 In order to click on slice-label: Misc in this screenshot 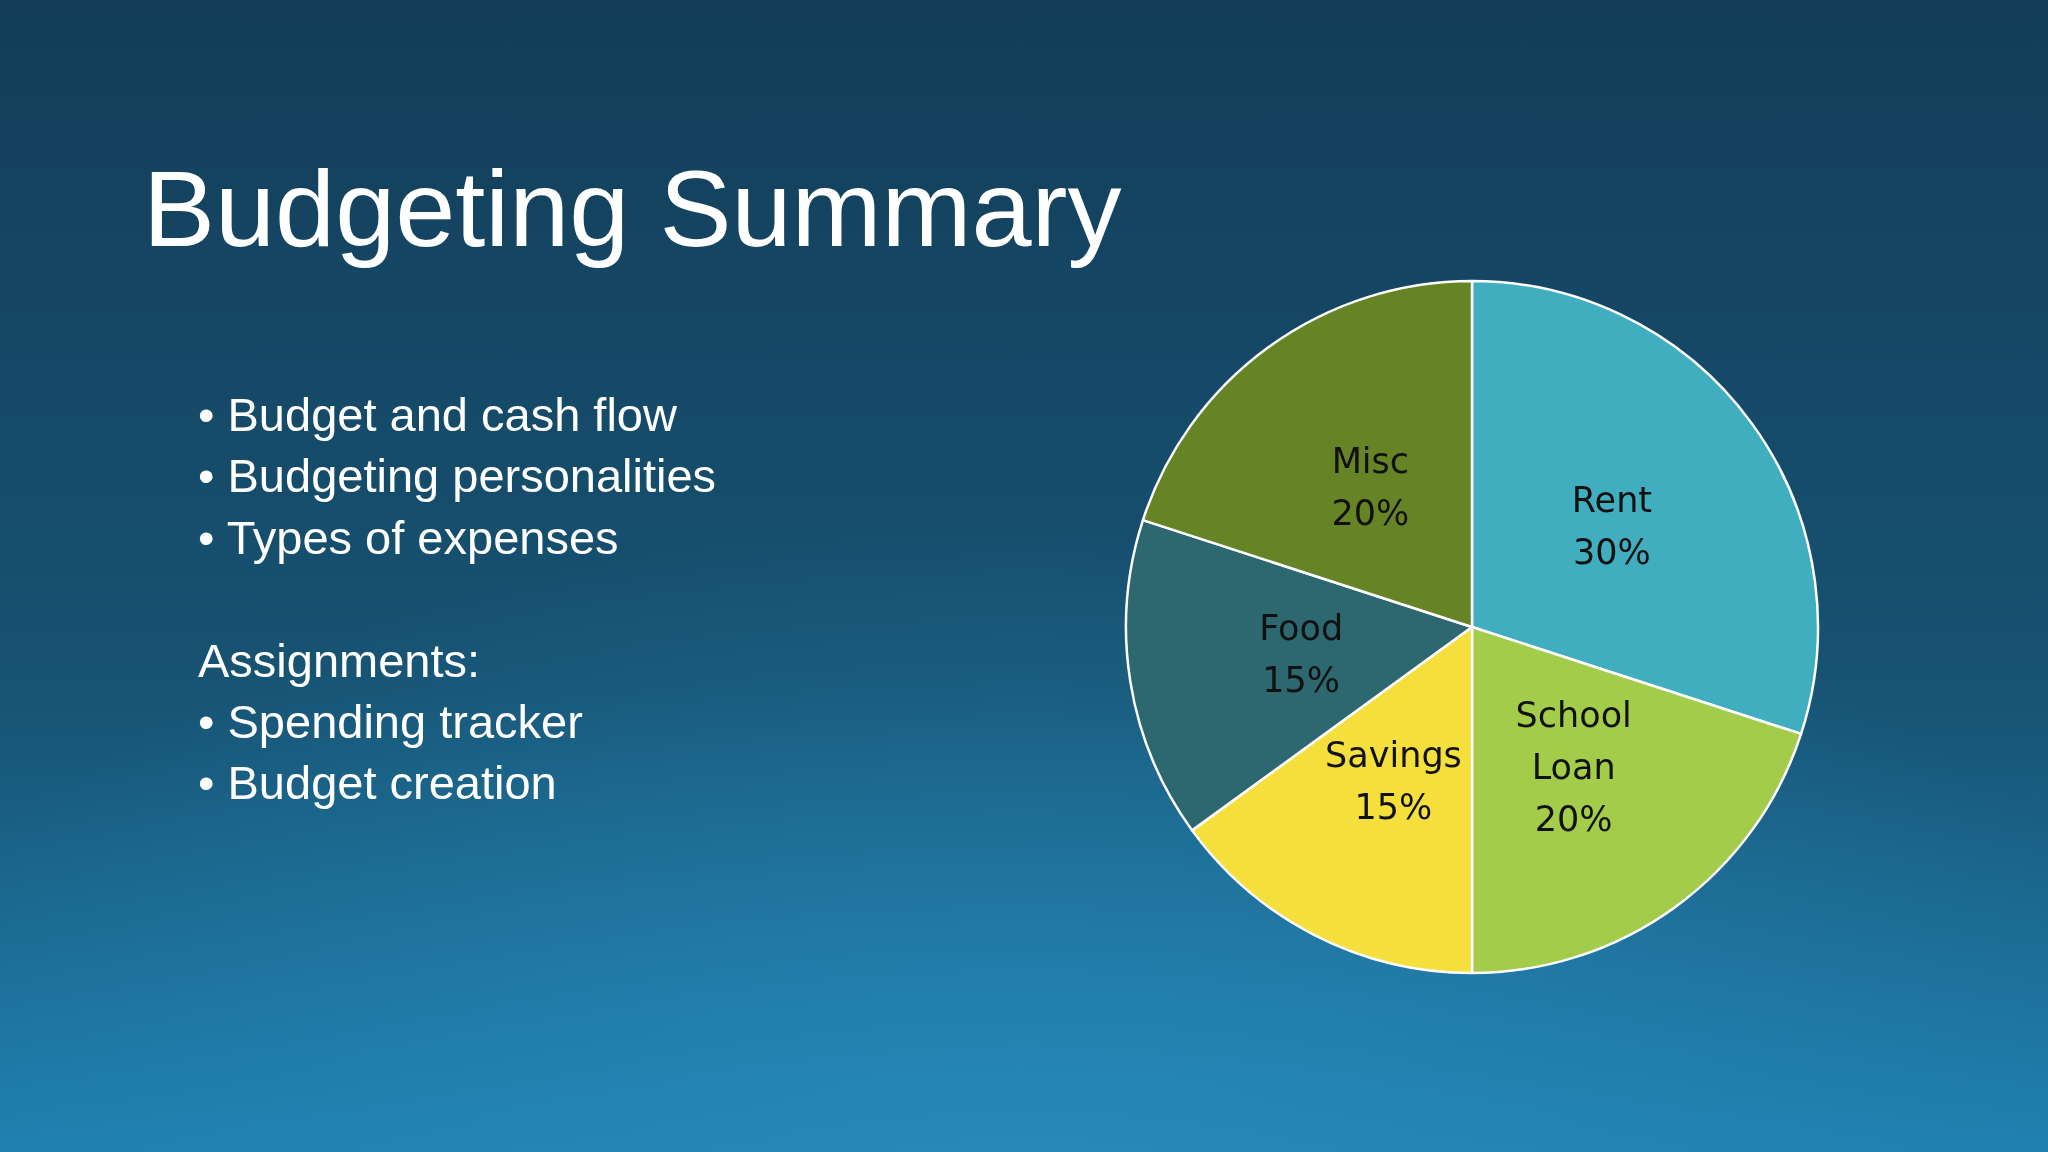, I will do `click(1370, 461)`.